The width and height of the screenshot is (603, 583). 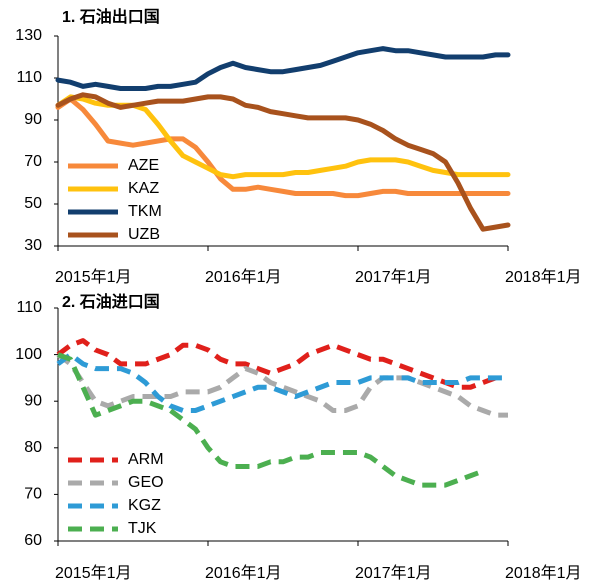 What do you see at coordinates (146, 459) in the screenshot?
I see `legend-label: ARM` at bounding box center [146, 459].